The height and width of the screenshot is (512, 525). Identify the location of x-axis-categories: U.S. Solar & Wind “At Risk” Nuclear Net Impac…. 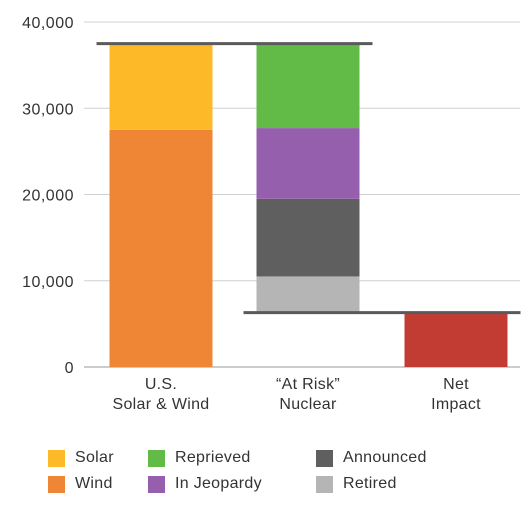
(297, 394).